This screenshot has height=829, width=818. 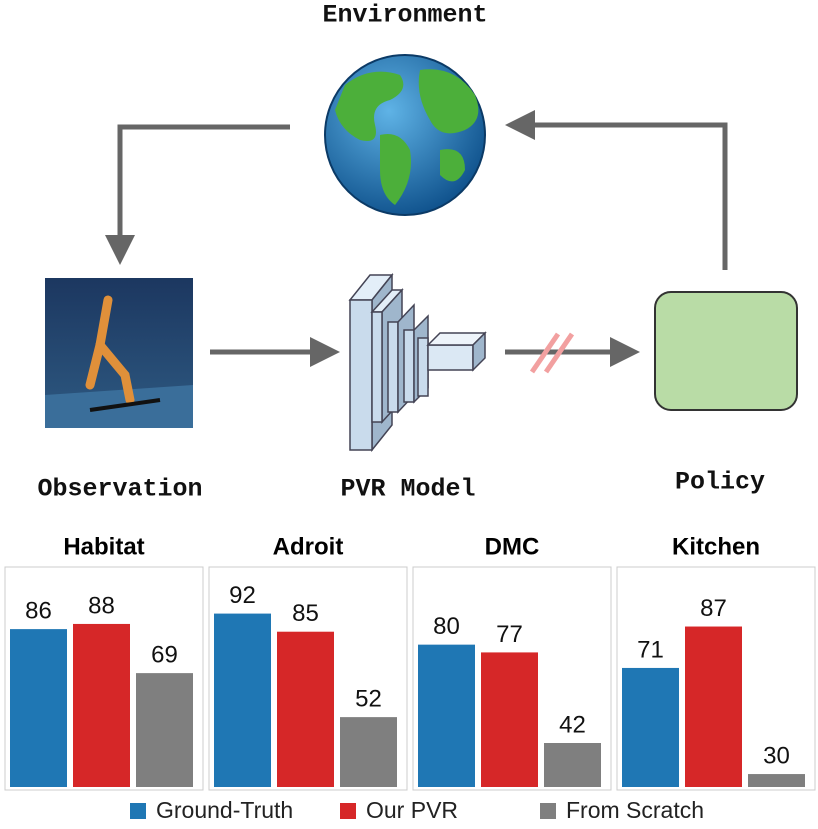 I want to click on pvr-model-icon, so click(x=417, y=362).